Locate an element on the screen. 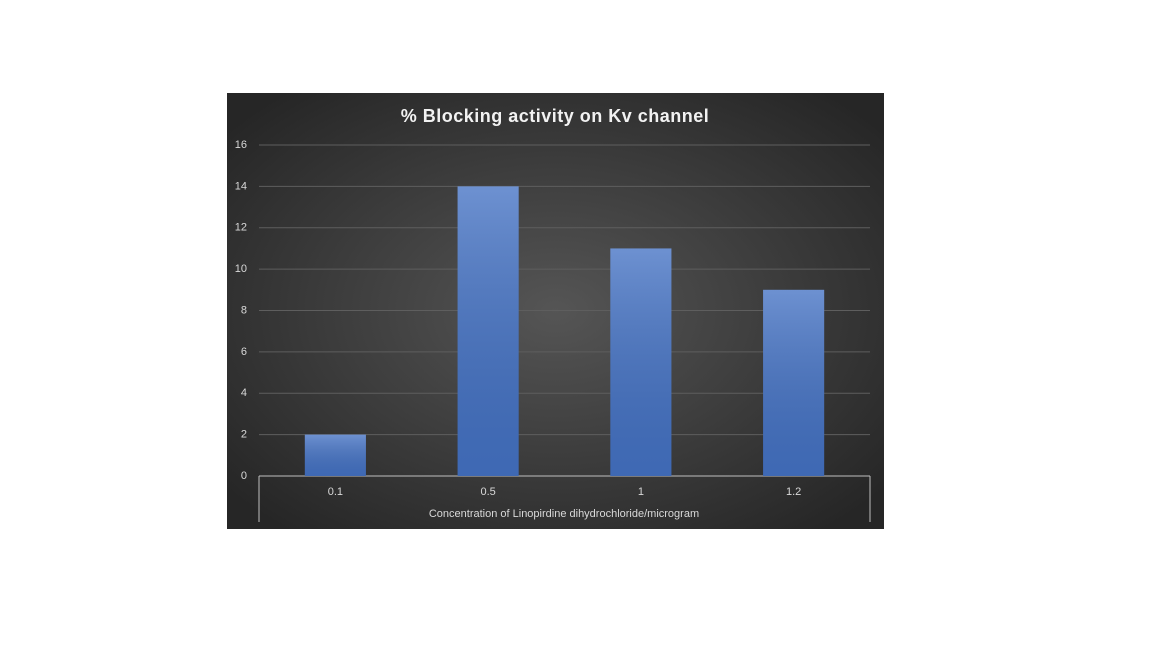 The image size is (1152, 648). x-tick-label: 1.2 is located at coordinates (793, 492).